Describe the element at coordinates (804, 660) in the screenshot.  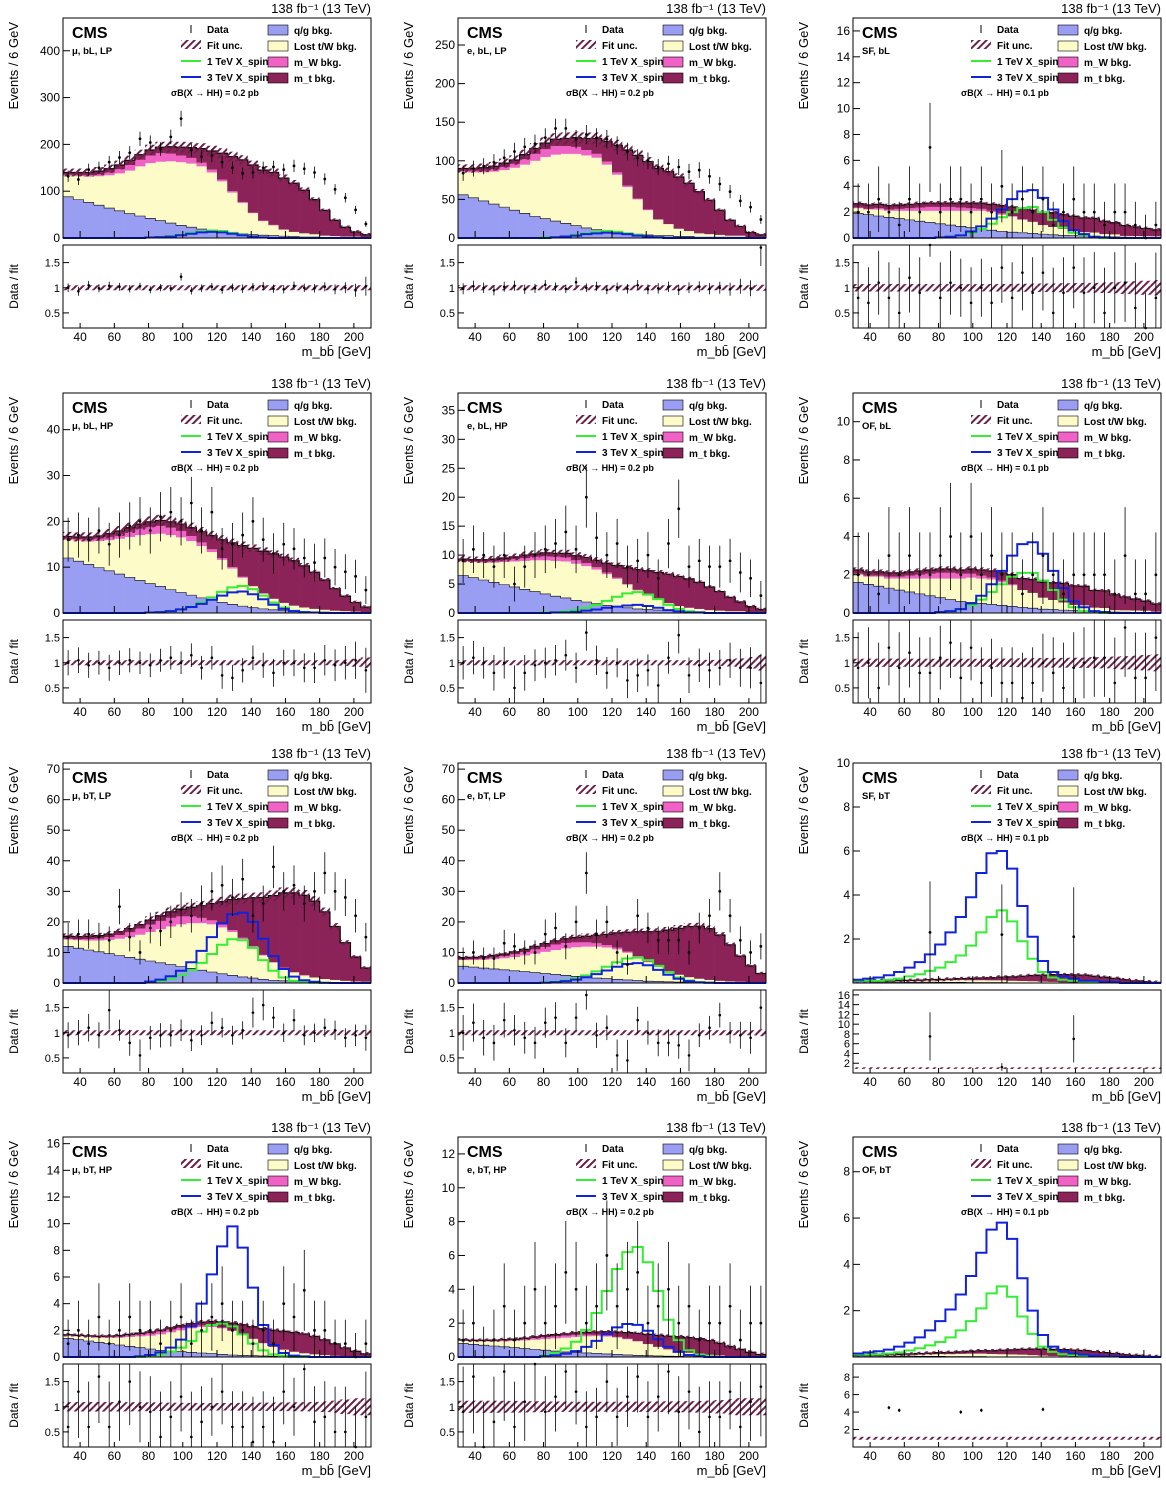
I see `ratio-y-axis-label: Data / fit` at that location.